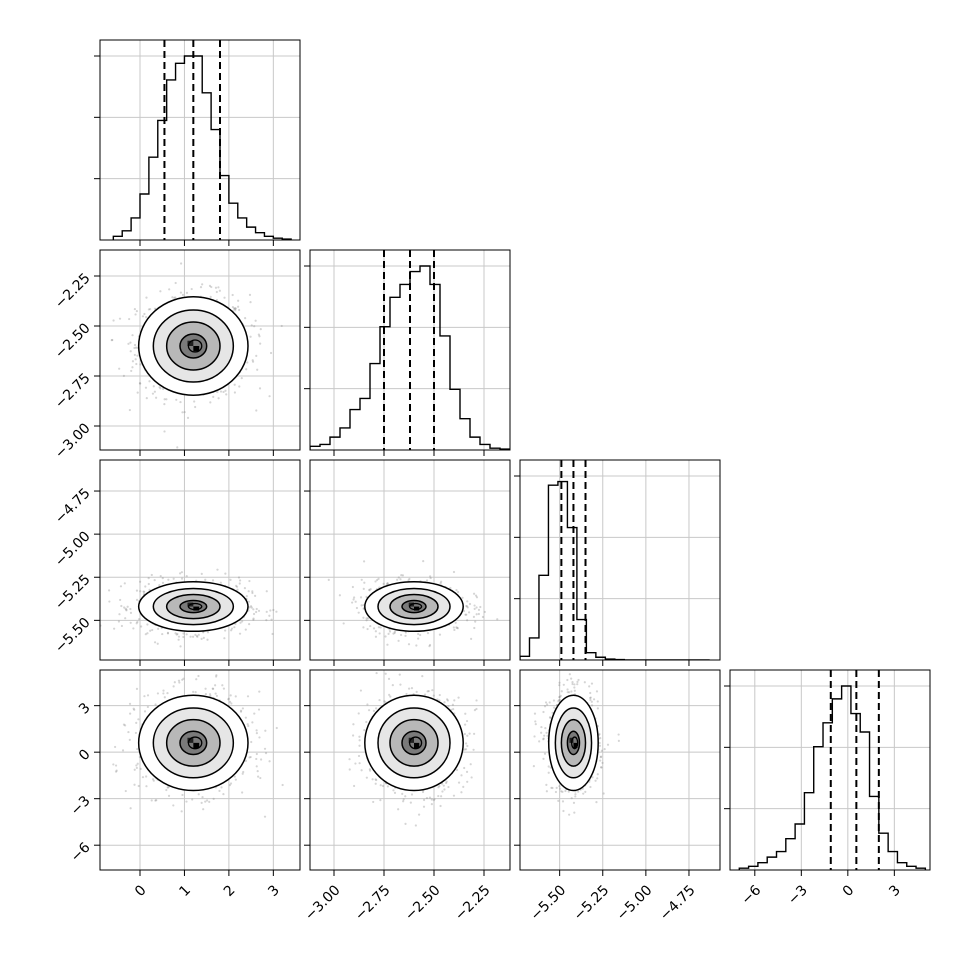 The height and width of the screenshot is (974, 970). Describe the element at coordinates (73, 593) in the screenshot. I see `ytick-label-2-1: −5.25` at that location.